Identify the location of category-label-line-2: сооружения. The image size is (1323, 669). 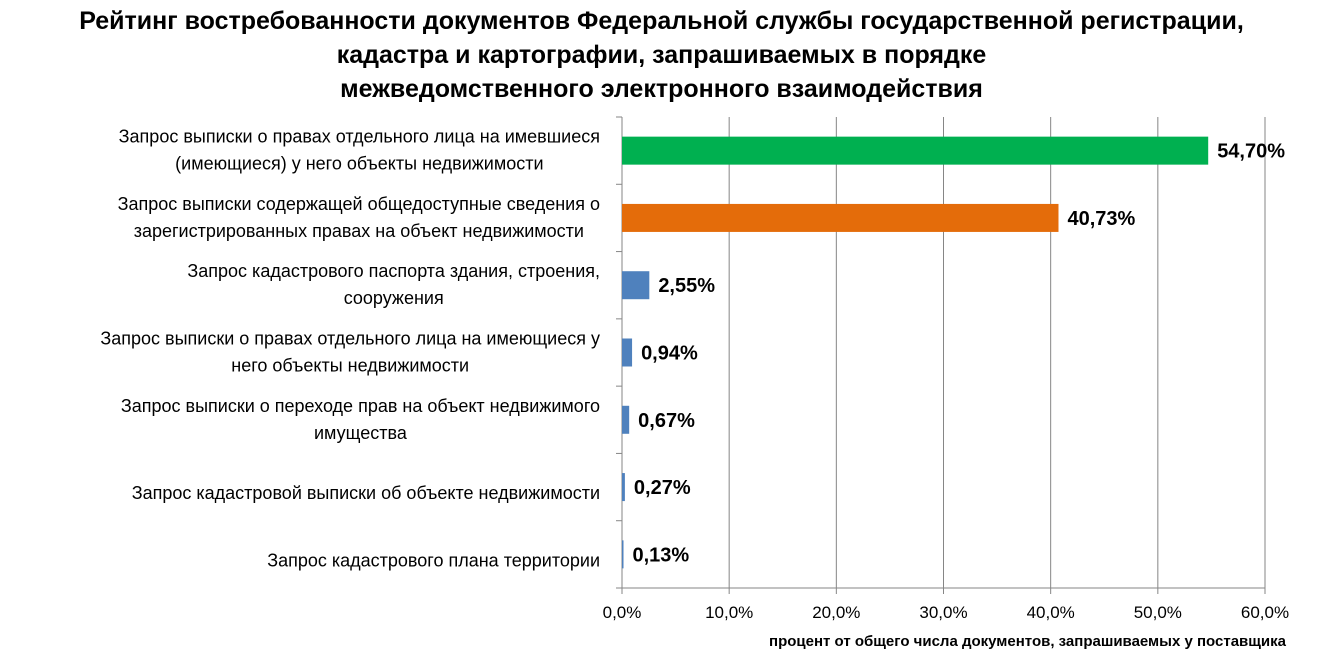
(394, 298).